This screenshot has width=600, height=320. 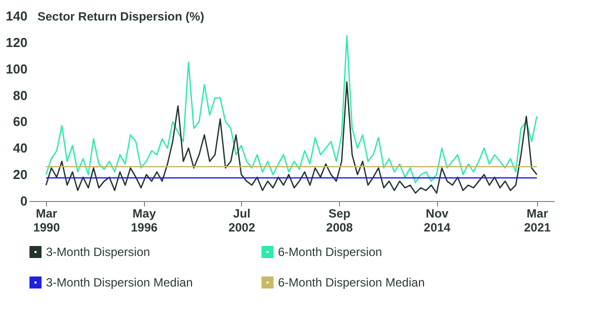 What do you see at coordinates (20, 95) in the screenshot?
I see `y-tick-label: 80` at bounding box center [20, 95].